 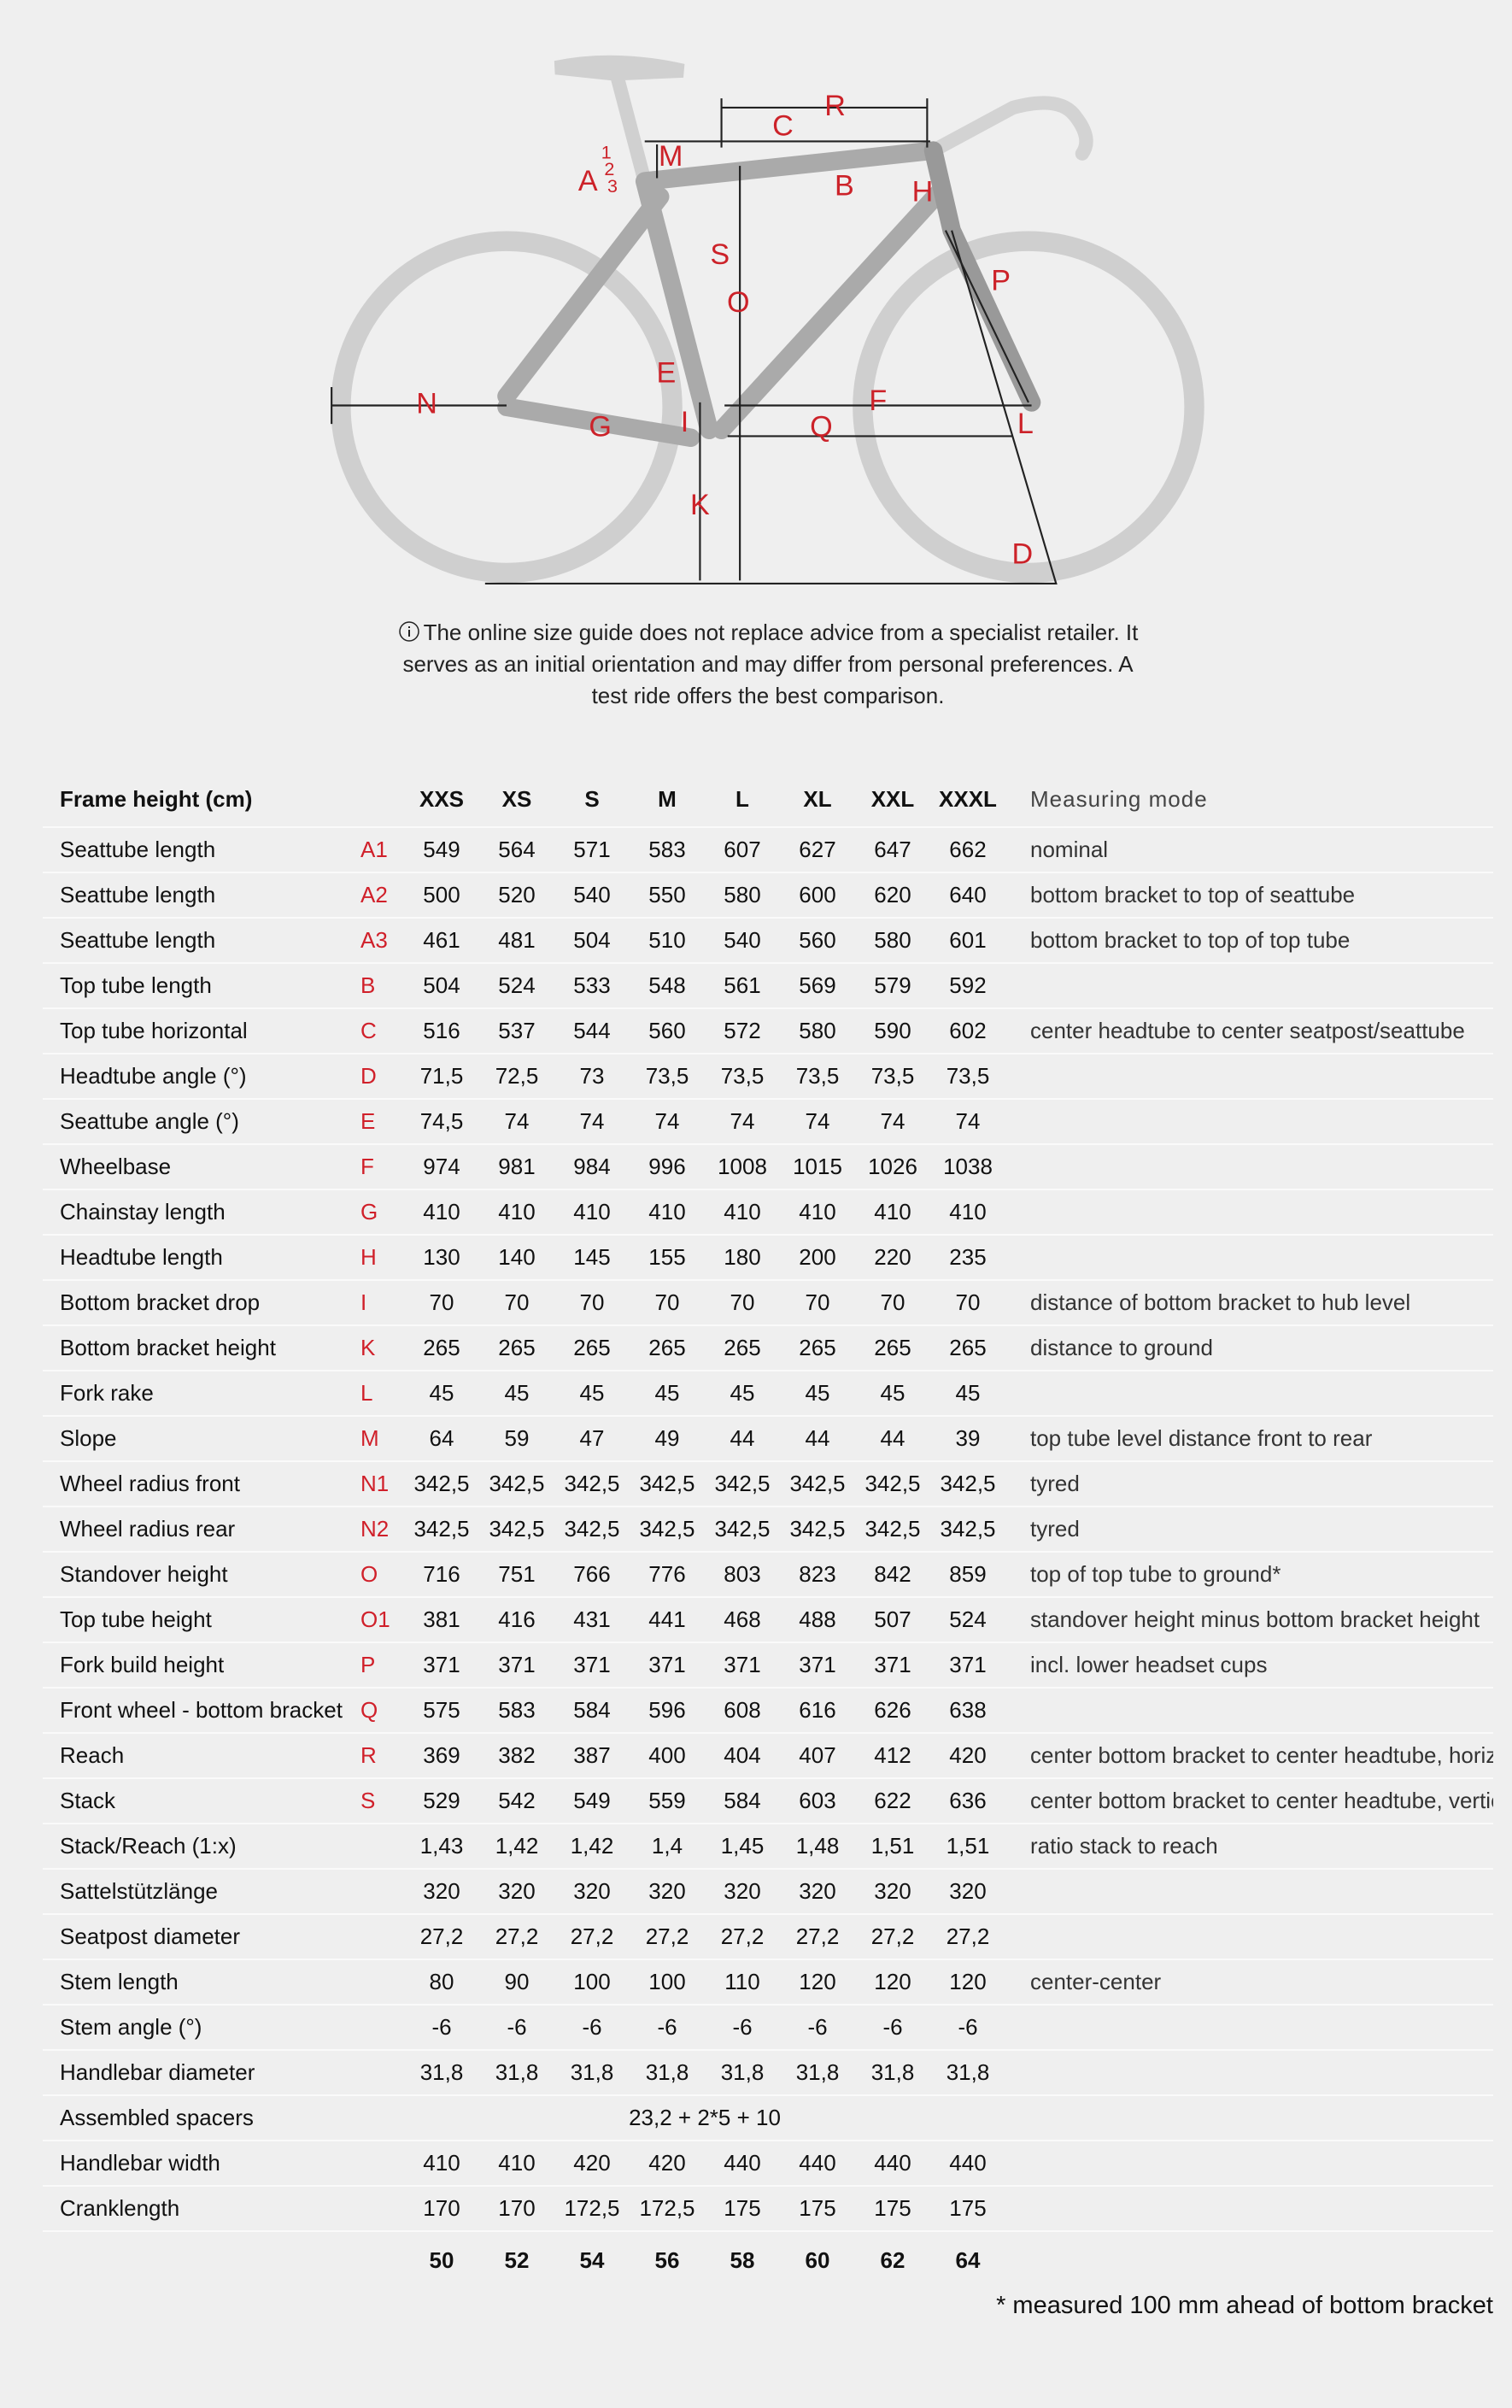 What do you see at coordinates (1249, 1484) in the screenshot?
I see `row-mode: tyred` at bounding box center [1249, 1484].